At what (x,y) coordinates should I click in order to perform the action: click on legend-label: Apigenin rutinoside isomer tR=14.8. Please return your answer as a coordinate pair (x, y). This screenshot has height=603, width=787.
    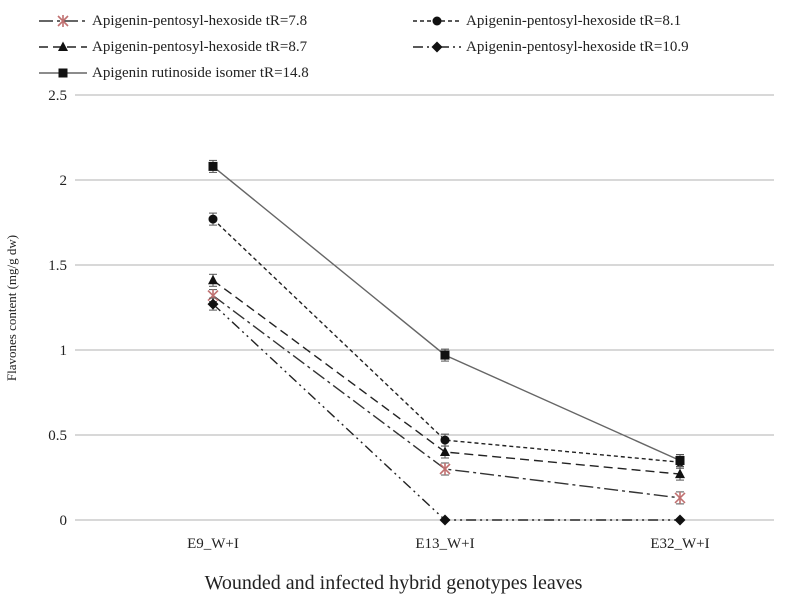
    Looking at the image, I should click on (200, 72).